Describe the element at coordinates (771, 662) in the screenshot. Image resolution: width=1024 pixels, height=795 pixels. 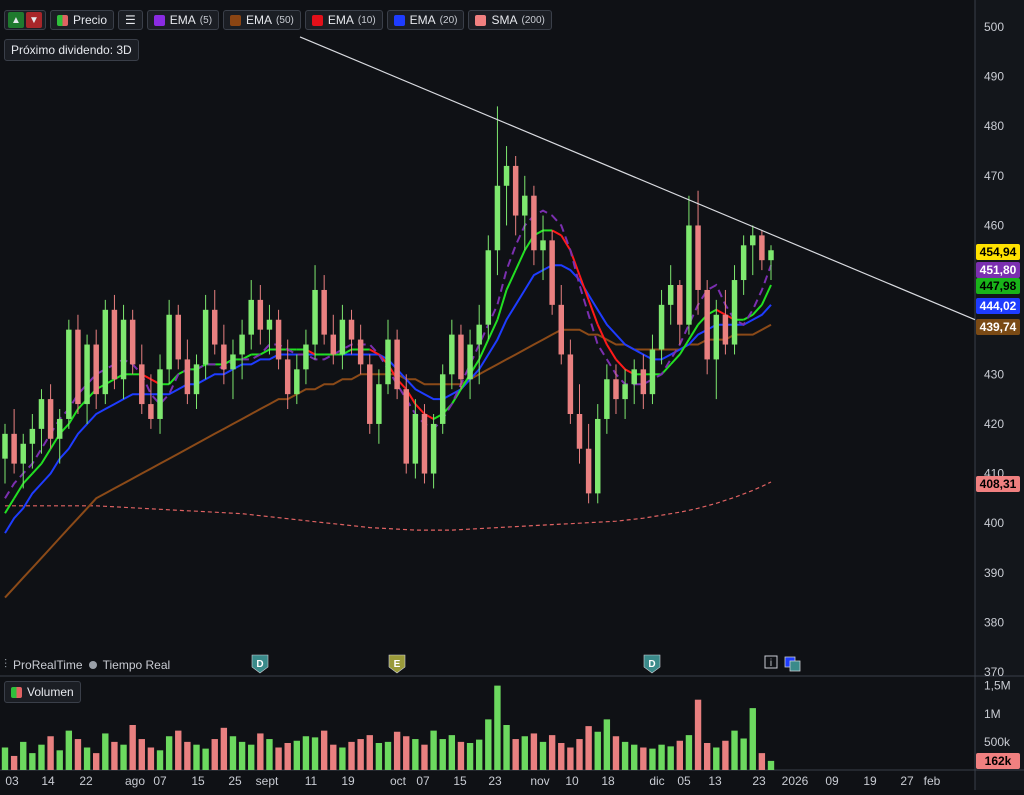
I see `info-icon` at that location.